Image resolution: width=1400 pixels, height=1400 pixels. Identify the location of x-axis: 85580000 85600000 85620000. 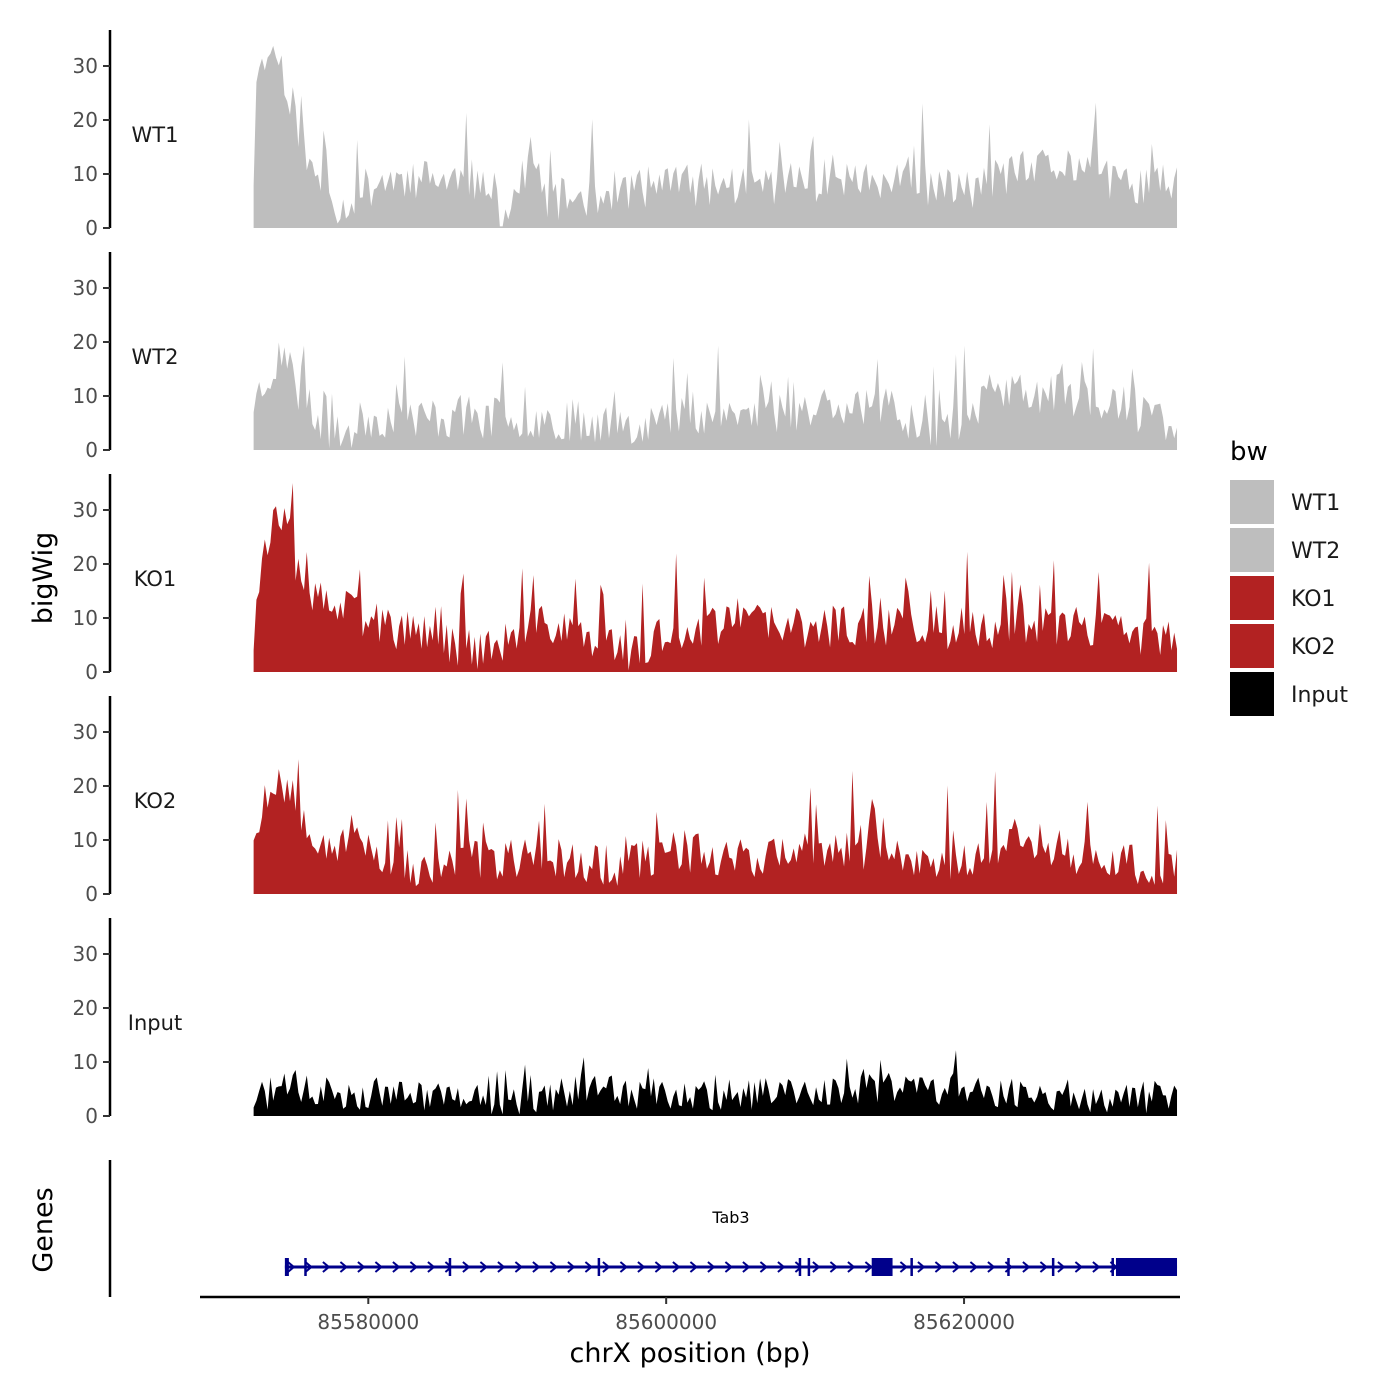
(690, 1314).